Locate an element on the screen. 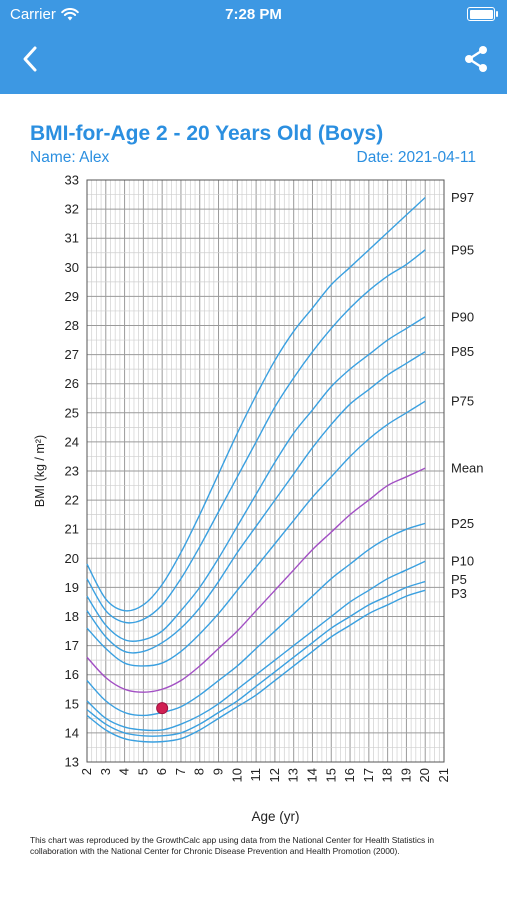  carrier-area: Carrier is located at coordinates (44, 14).